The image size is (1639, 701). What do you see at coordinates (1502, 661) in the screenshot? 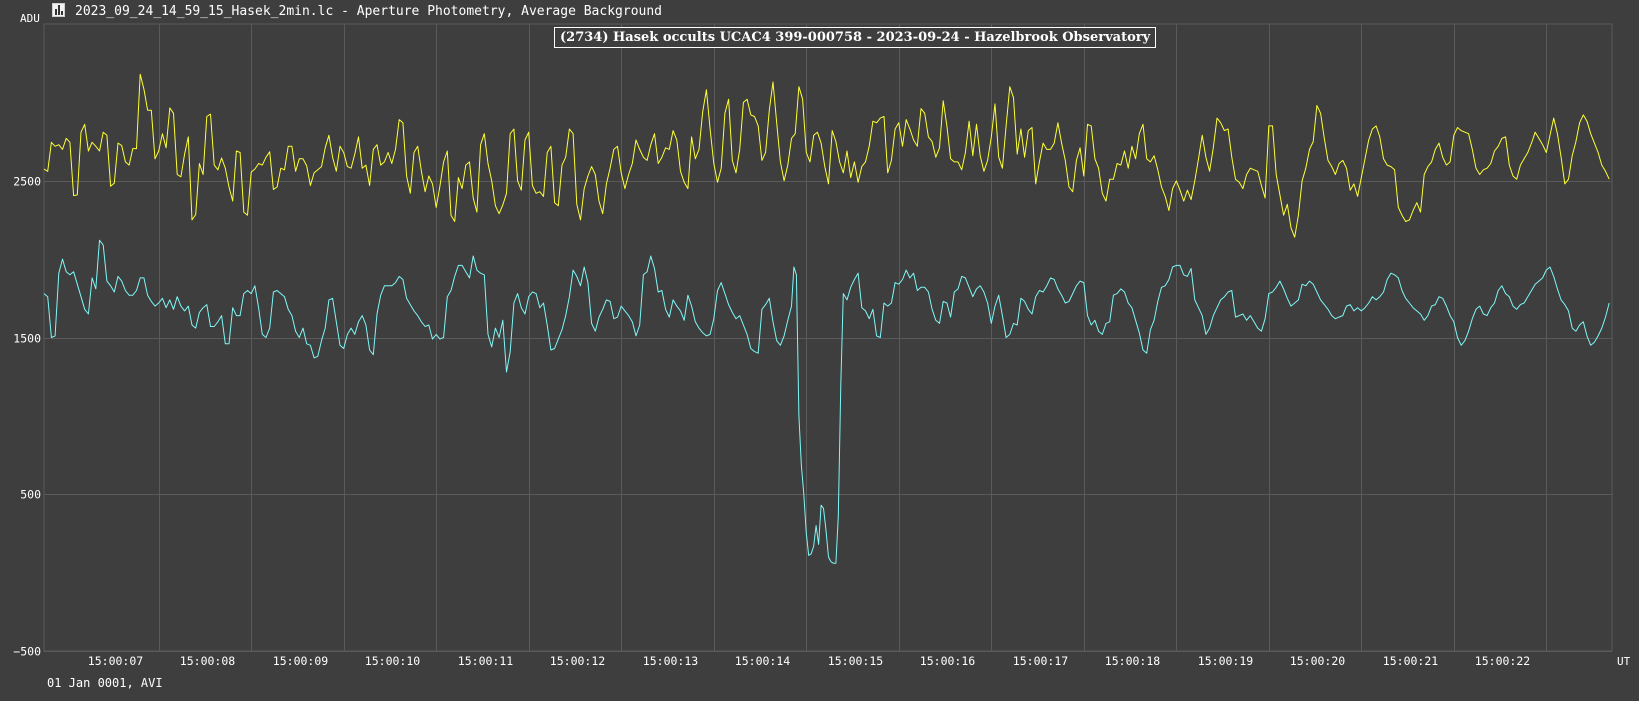
I see `x-tick-label: 15:00:22` at bounding box center [1502, 661].